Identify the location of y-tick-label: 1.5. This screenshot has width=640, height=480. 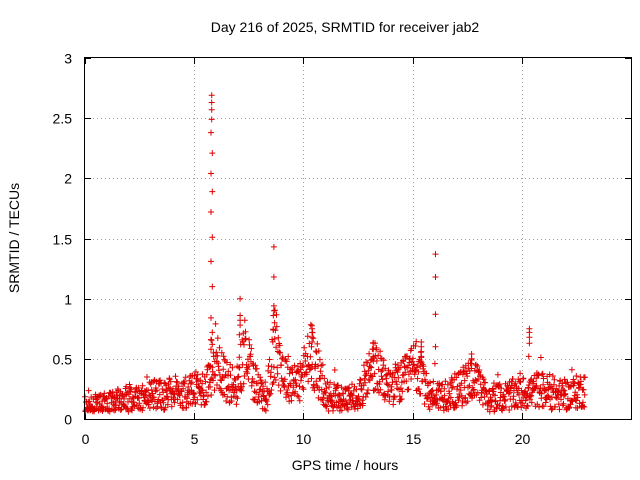
(63, 240).